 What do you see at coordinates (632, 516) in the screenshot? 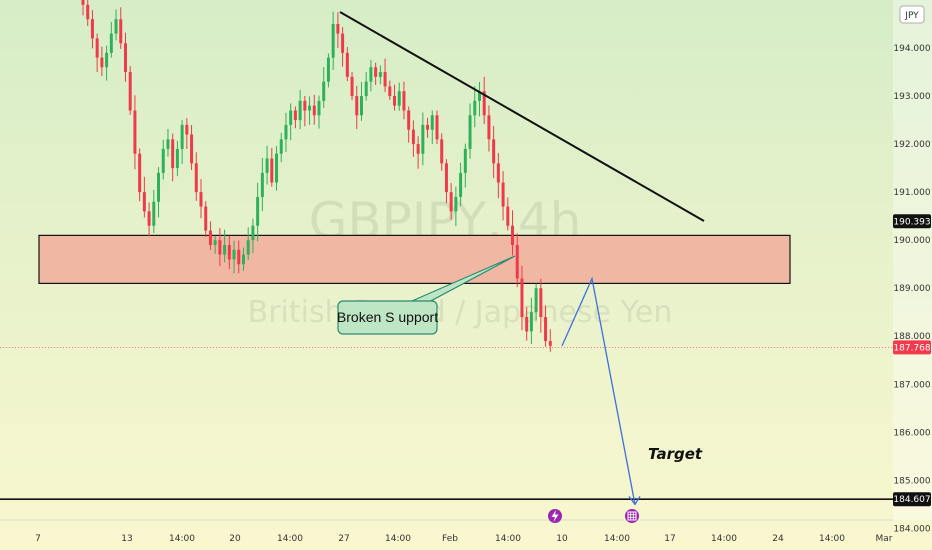
I see `flag-icon` at bounding box center [632, 516].